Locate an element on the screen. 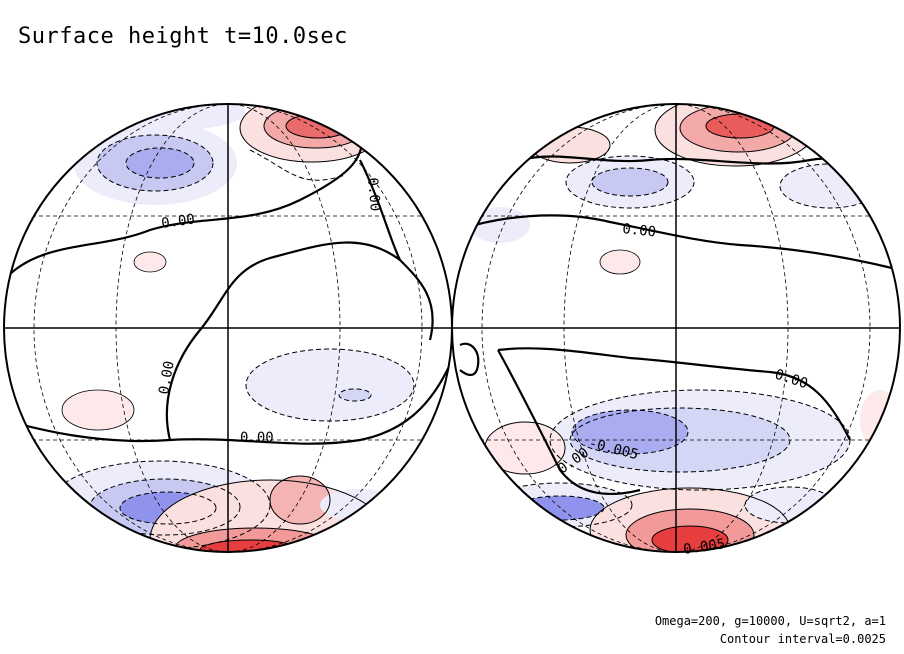  right-label-zero-1: 0.00 is located at coordinates (639, 230).